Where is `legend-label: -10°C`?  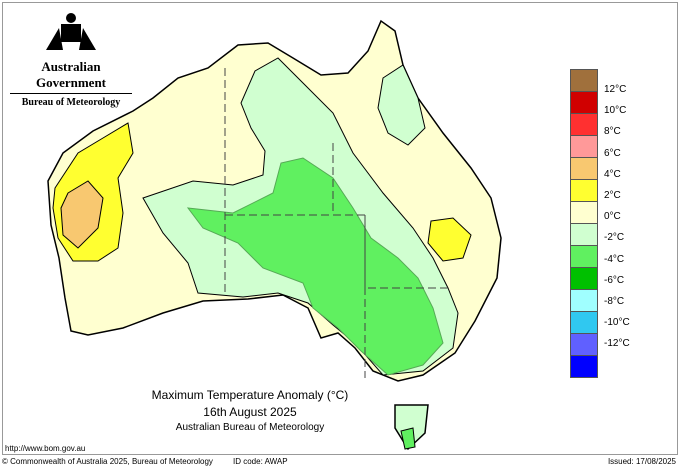 legend-label: -10°C is located at coordinates (617, 323).